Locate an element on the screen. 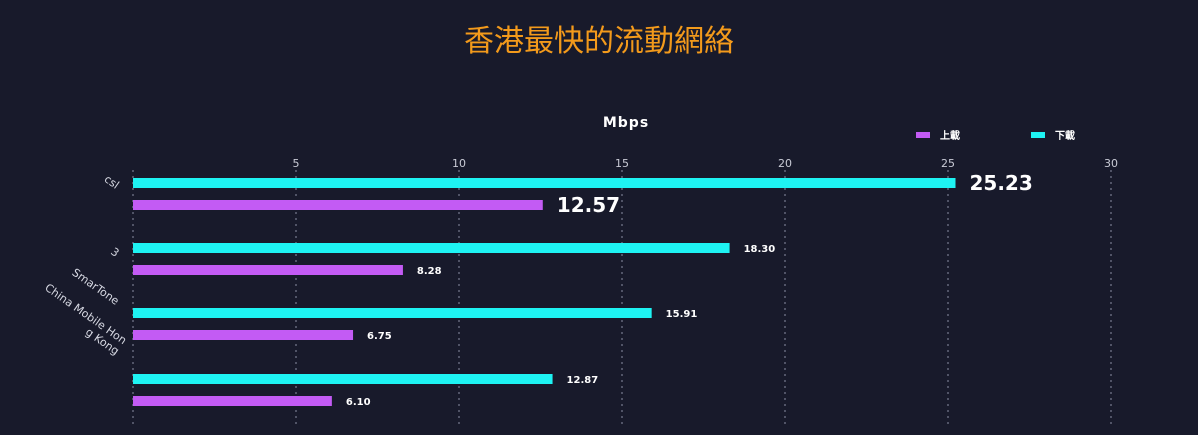  x-tick-label: 5 is located at coordinates (296, 163).